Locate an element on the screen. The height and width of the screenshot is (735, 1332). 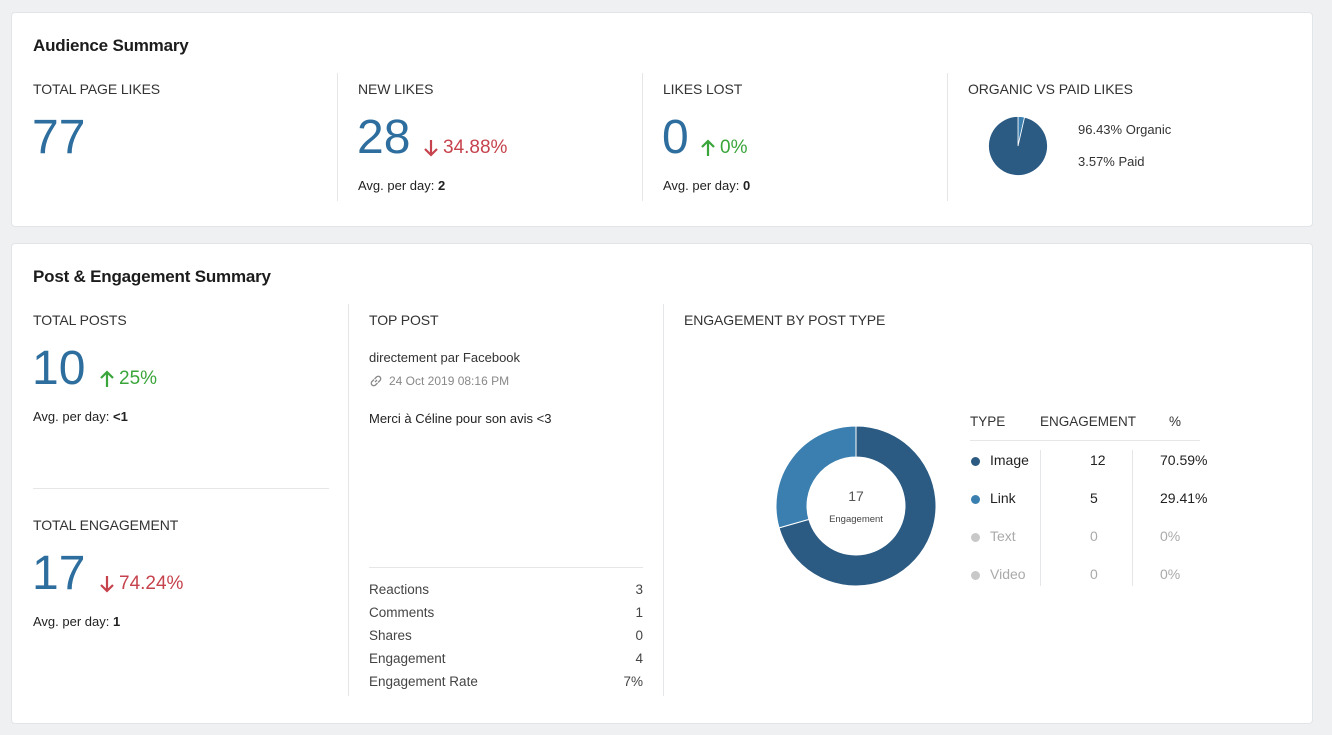
pct-cell: 29.41% is located at coordinates (1184, 498).